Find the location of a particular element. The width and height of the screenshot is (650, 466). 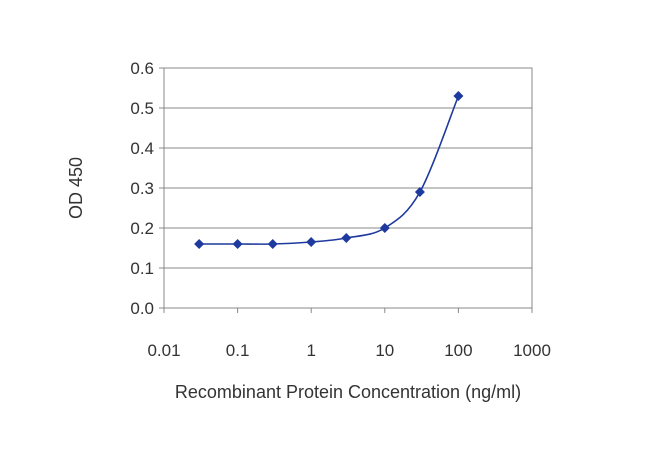

x-tick-label: 10 is located at coordinates (384, 350).